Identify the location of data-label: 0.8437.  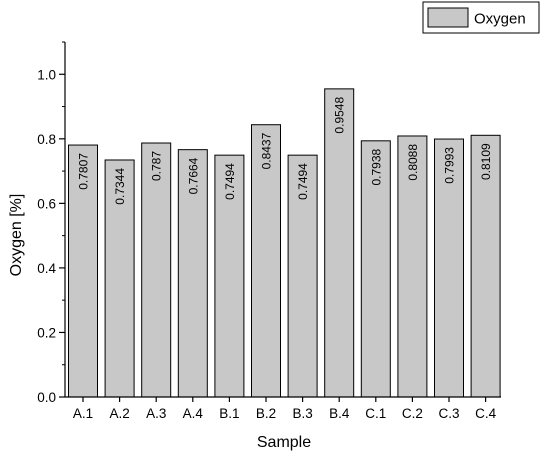
(267, 150).